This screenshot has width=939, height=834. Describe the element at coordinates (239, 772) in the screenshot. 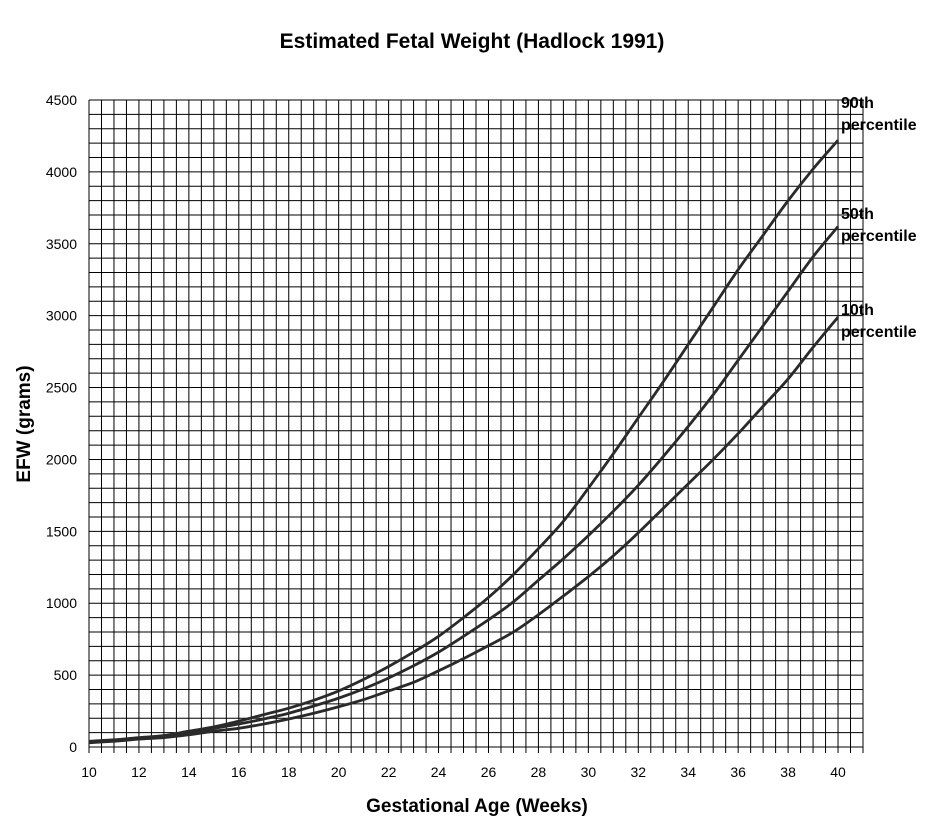

I see `x-tick-label: 16` at that location.